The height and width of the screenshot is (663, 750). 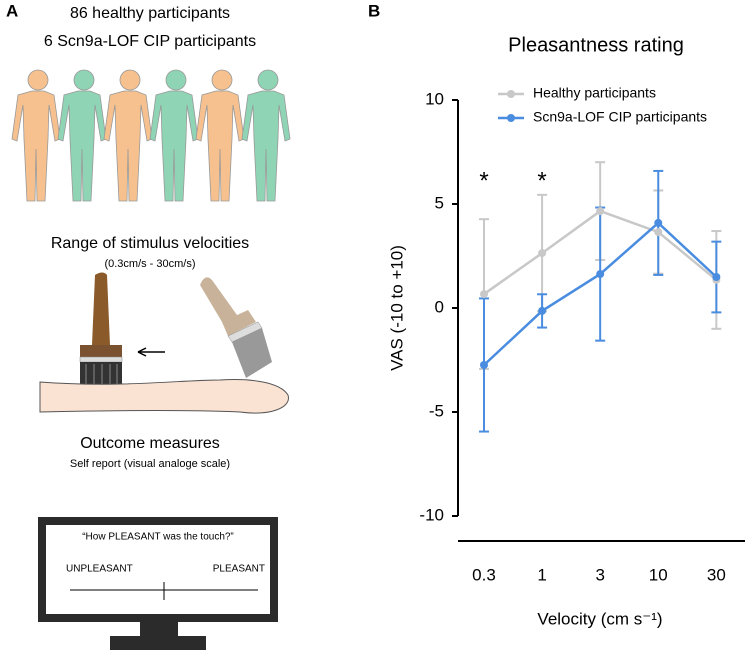 What do you see at coordinates (150, 41) in the screenshot?
I see `participants-text: 6 Scn9a-LOF CIP participants` at bounding box center [150, 41].